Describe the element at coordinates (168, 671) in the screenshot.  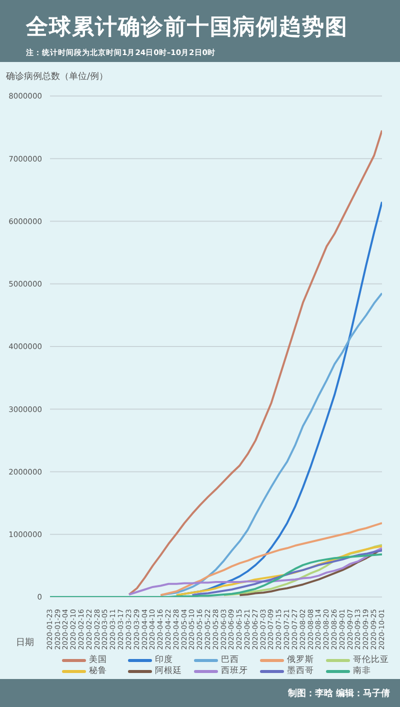
I see `legend-label: 阿根廷` at that location.